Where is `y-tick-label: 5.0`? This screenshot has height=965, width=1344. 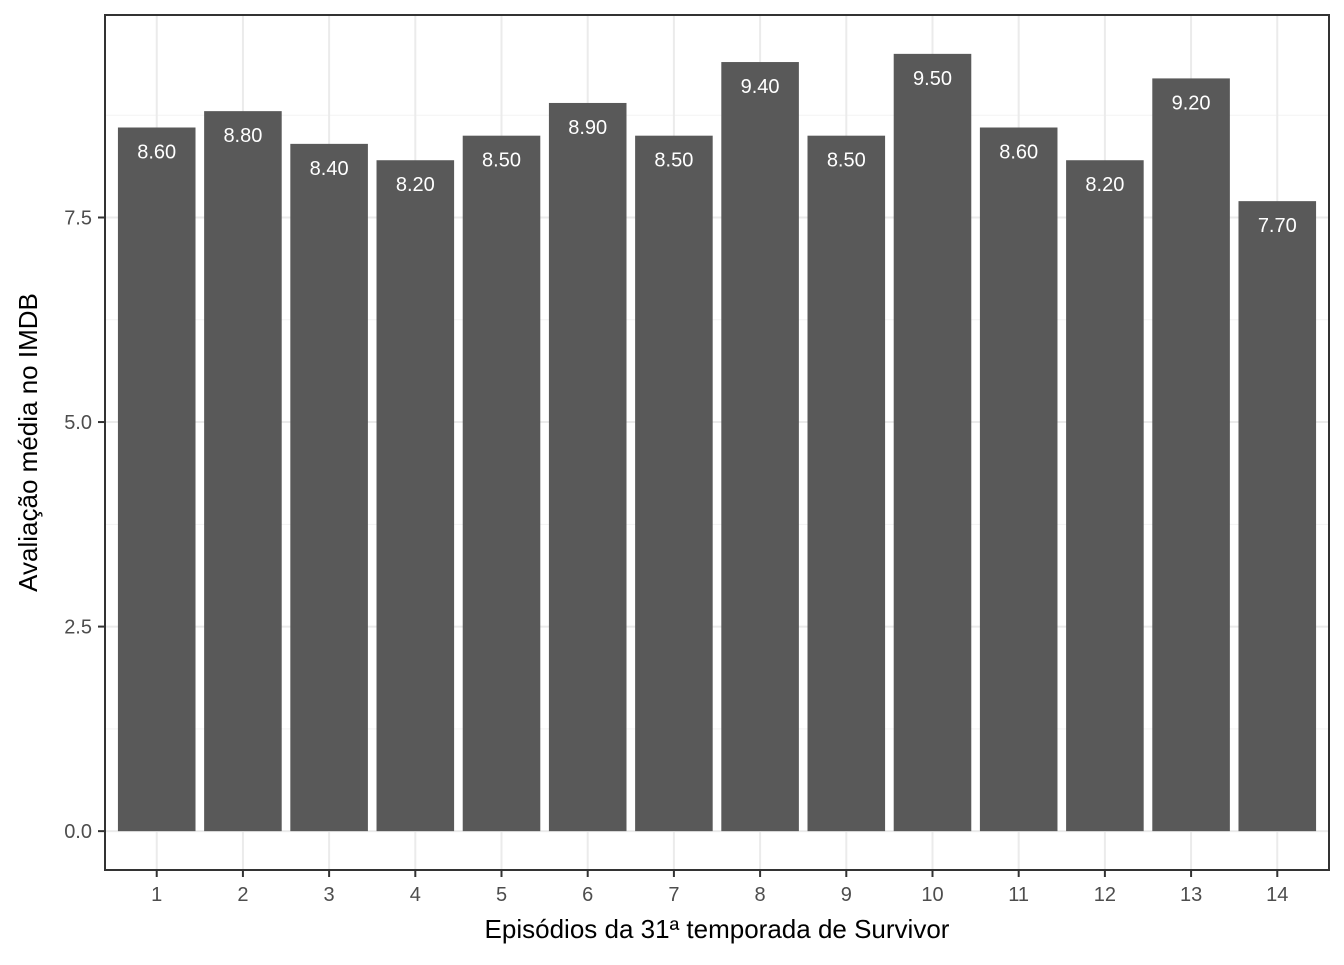 y-tick-label: 5.0 is located at coordinates (78, 423).